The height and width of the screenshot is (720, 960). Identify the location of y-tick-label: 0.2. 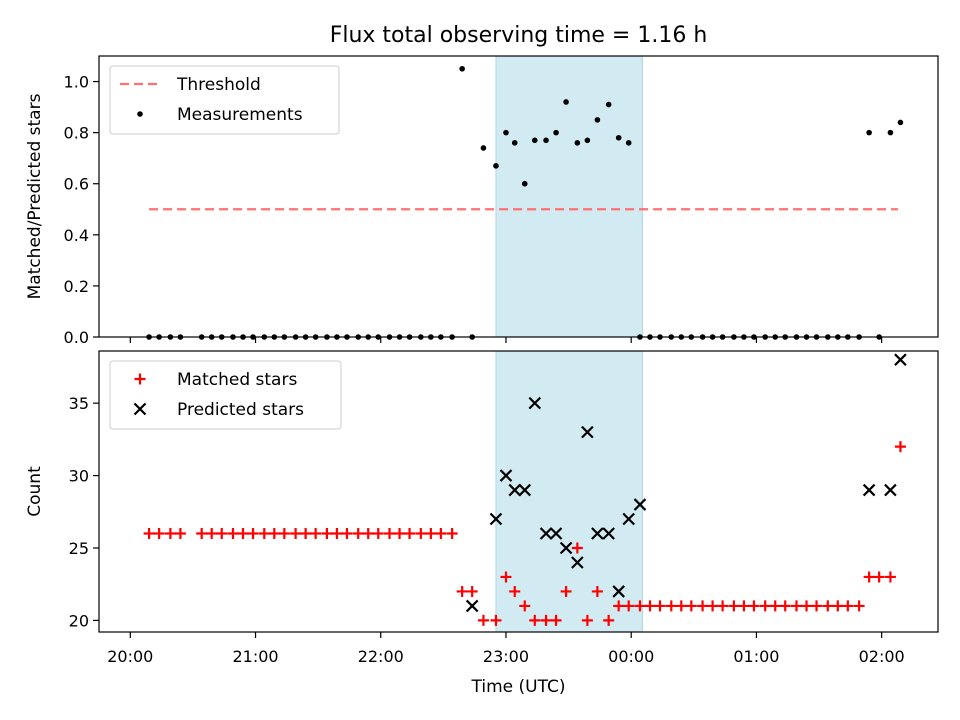
(76, 286).